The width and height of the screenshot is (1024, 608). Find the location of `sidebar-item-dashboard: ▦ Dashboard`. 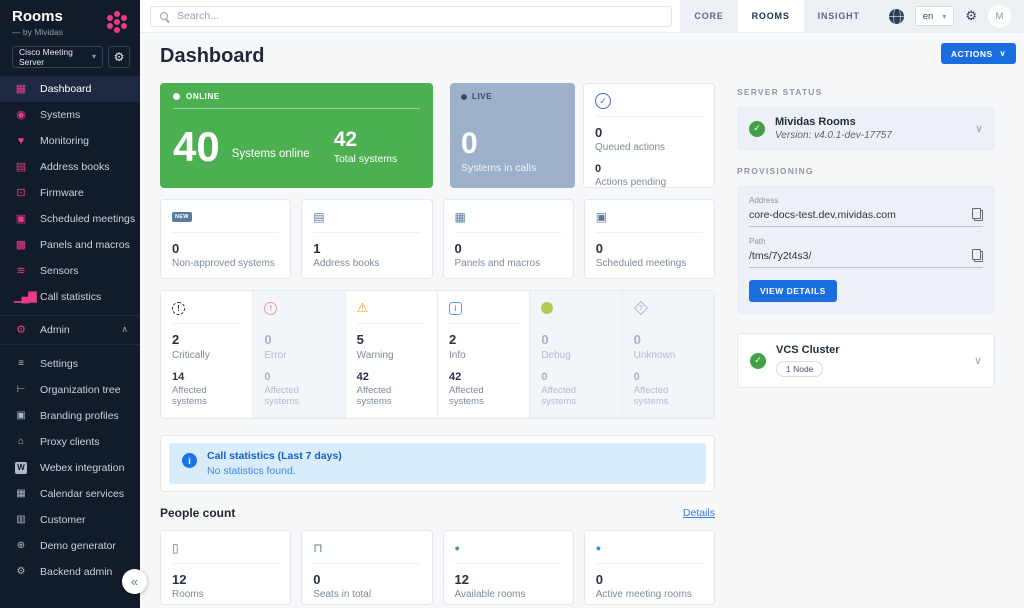

sidebar-item-dashboard: ▦ Dashboard is located at coordinates (70, 88).